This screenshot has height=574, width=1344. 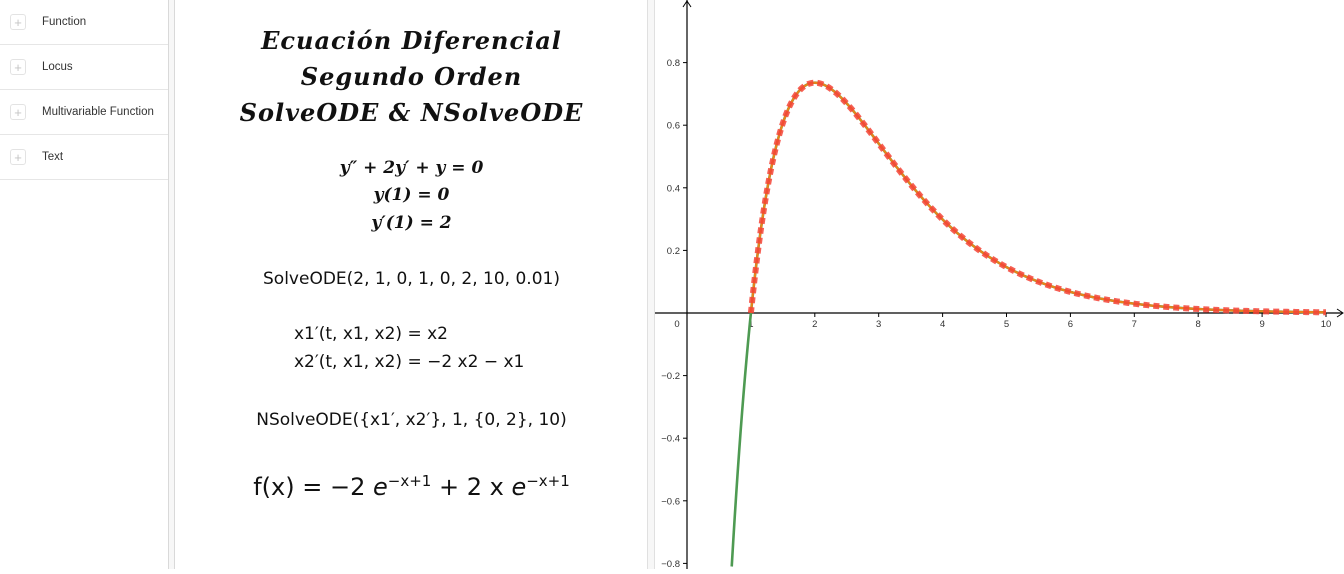 I want to click on panel-divider, so click(x=171, y=284).